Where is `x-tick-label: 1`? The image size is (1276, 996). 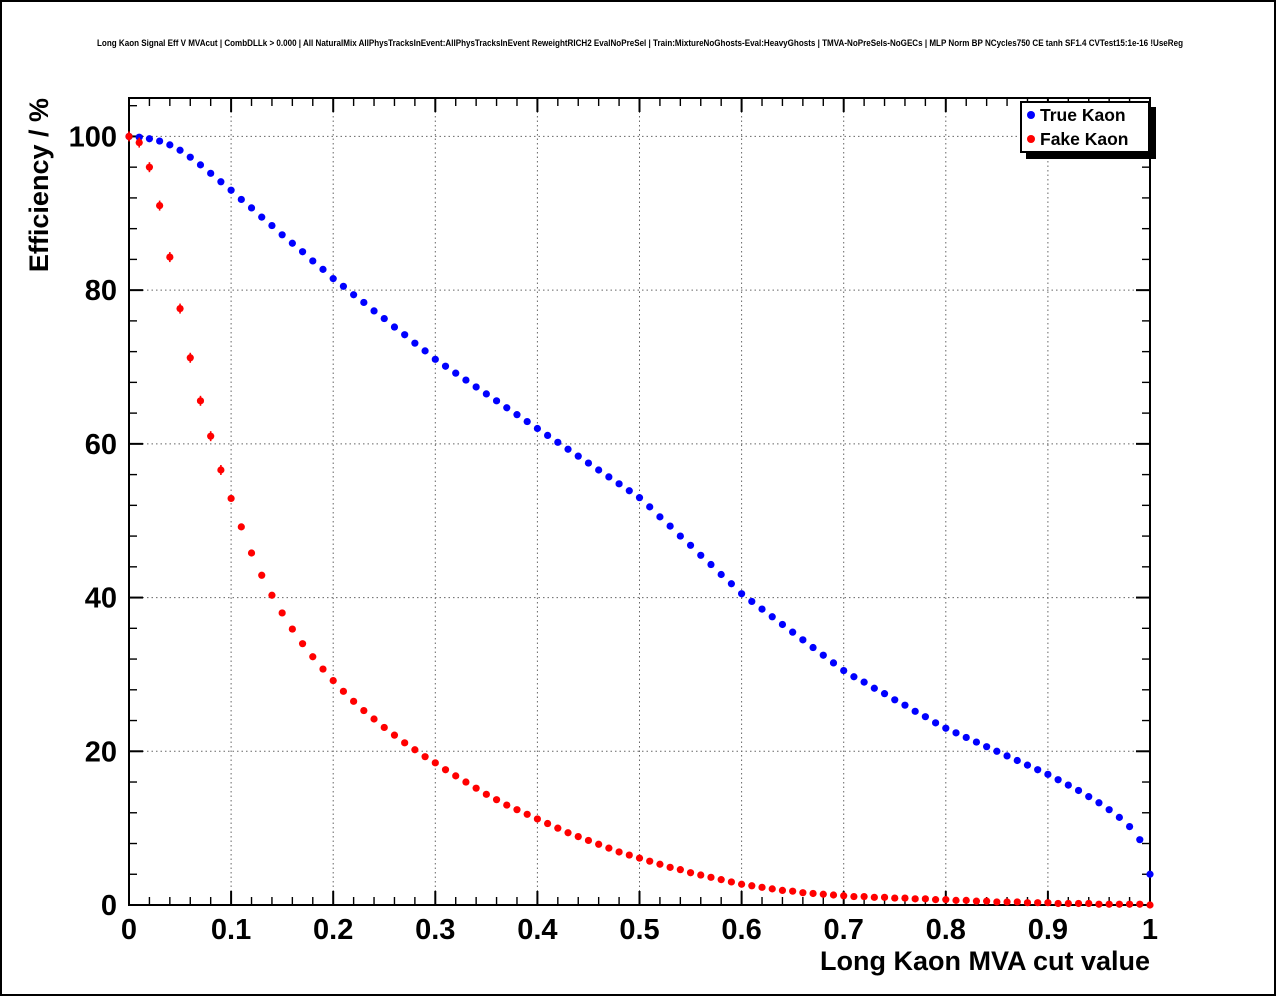 x-tick-label: 1 is located at coordinates (1150, 930).